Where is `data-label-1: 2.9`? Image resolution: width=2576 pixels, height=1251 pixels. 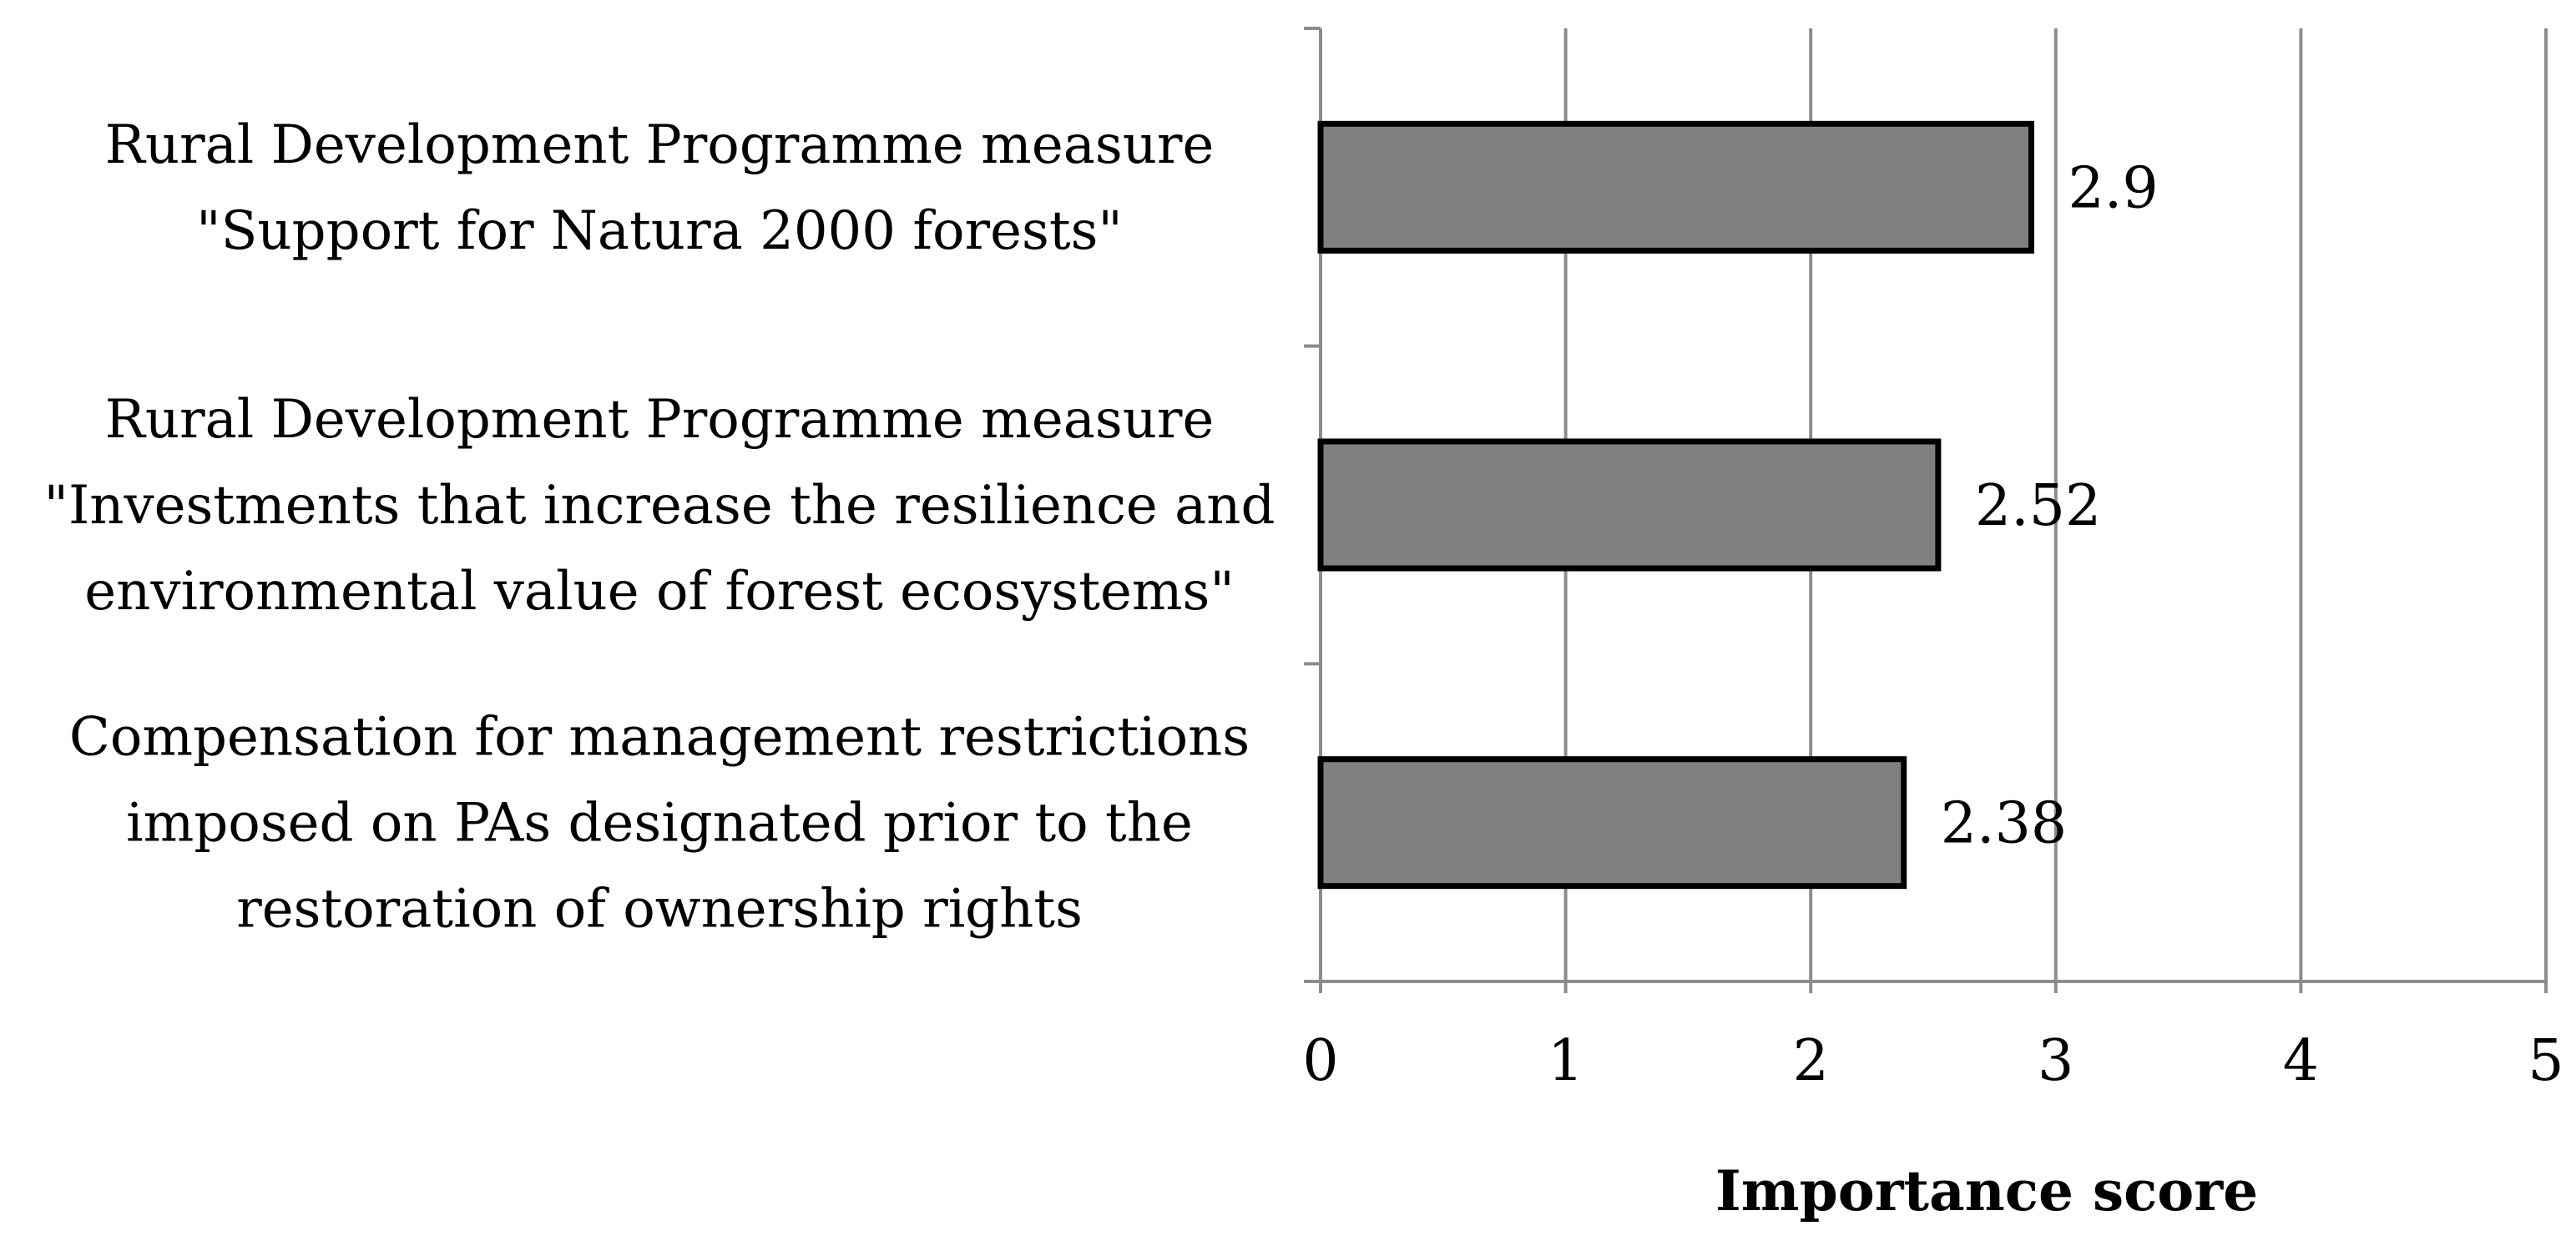 data-label-1: 2.9 is located at coordinates (2113, 188).